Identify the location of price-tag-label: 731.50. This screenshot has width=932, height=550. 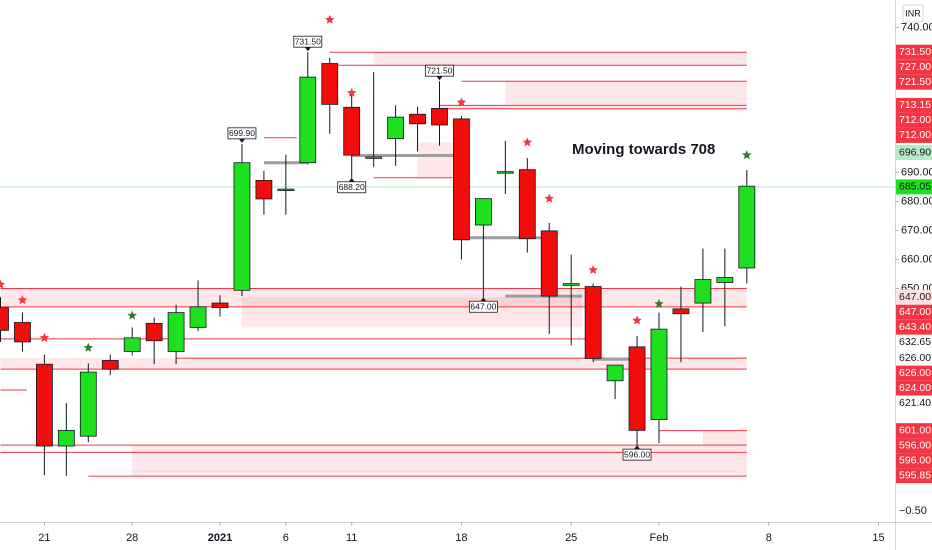
(915, 52).